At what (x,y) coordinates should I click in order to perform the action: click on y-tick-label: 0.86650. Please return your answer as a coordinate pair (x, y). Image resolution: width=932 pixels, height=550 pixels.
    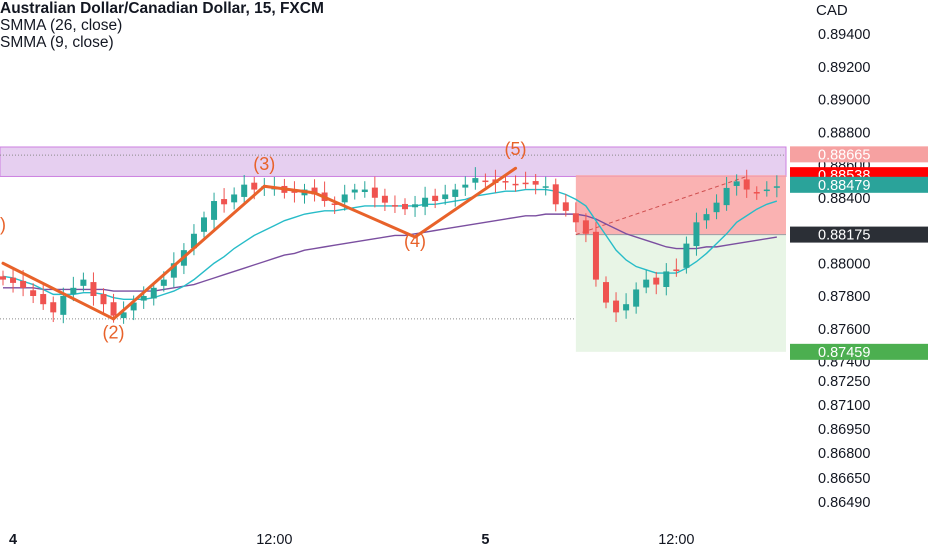
    Looking at the image, I should click on (844, 479).